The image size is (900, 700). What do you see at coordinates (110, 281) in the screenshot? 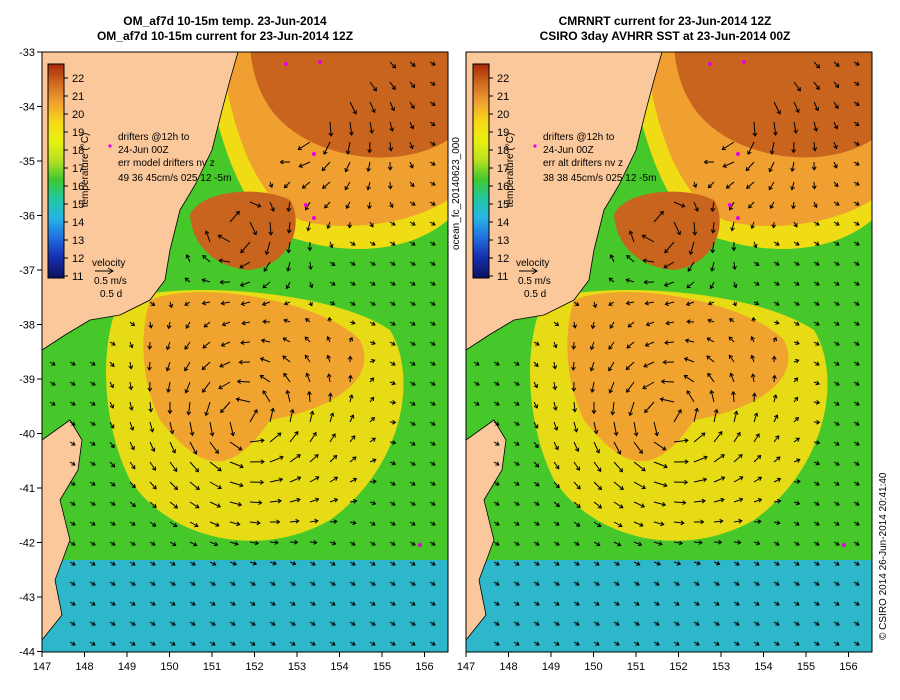
I see `velocity-scale: 0.5 m/s` at bounding box center [110, 281].